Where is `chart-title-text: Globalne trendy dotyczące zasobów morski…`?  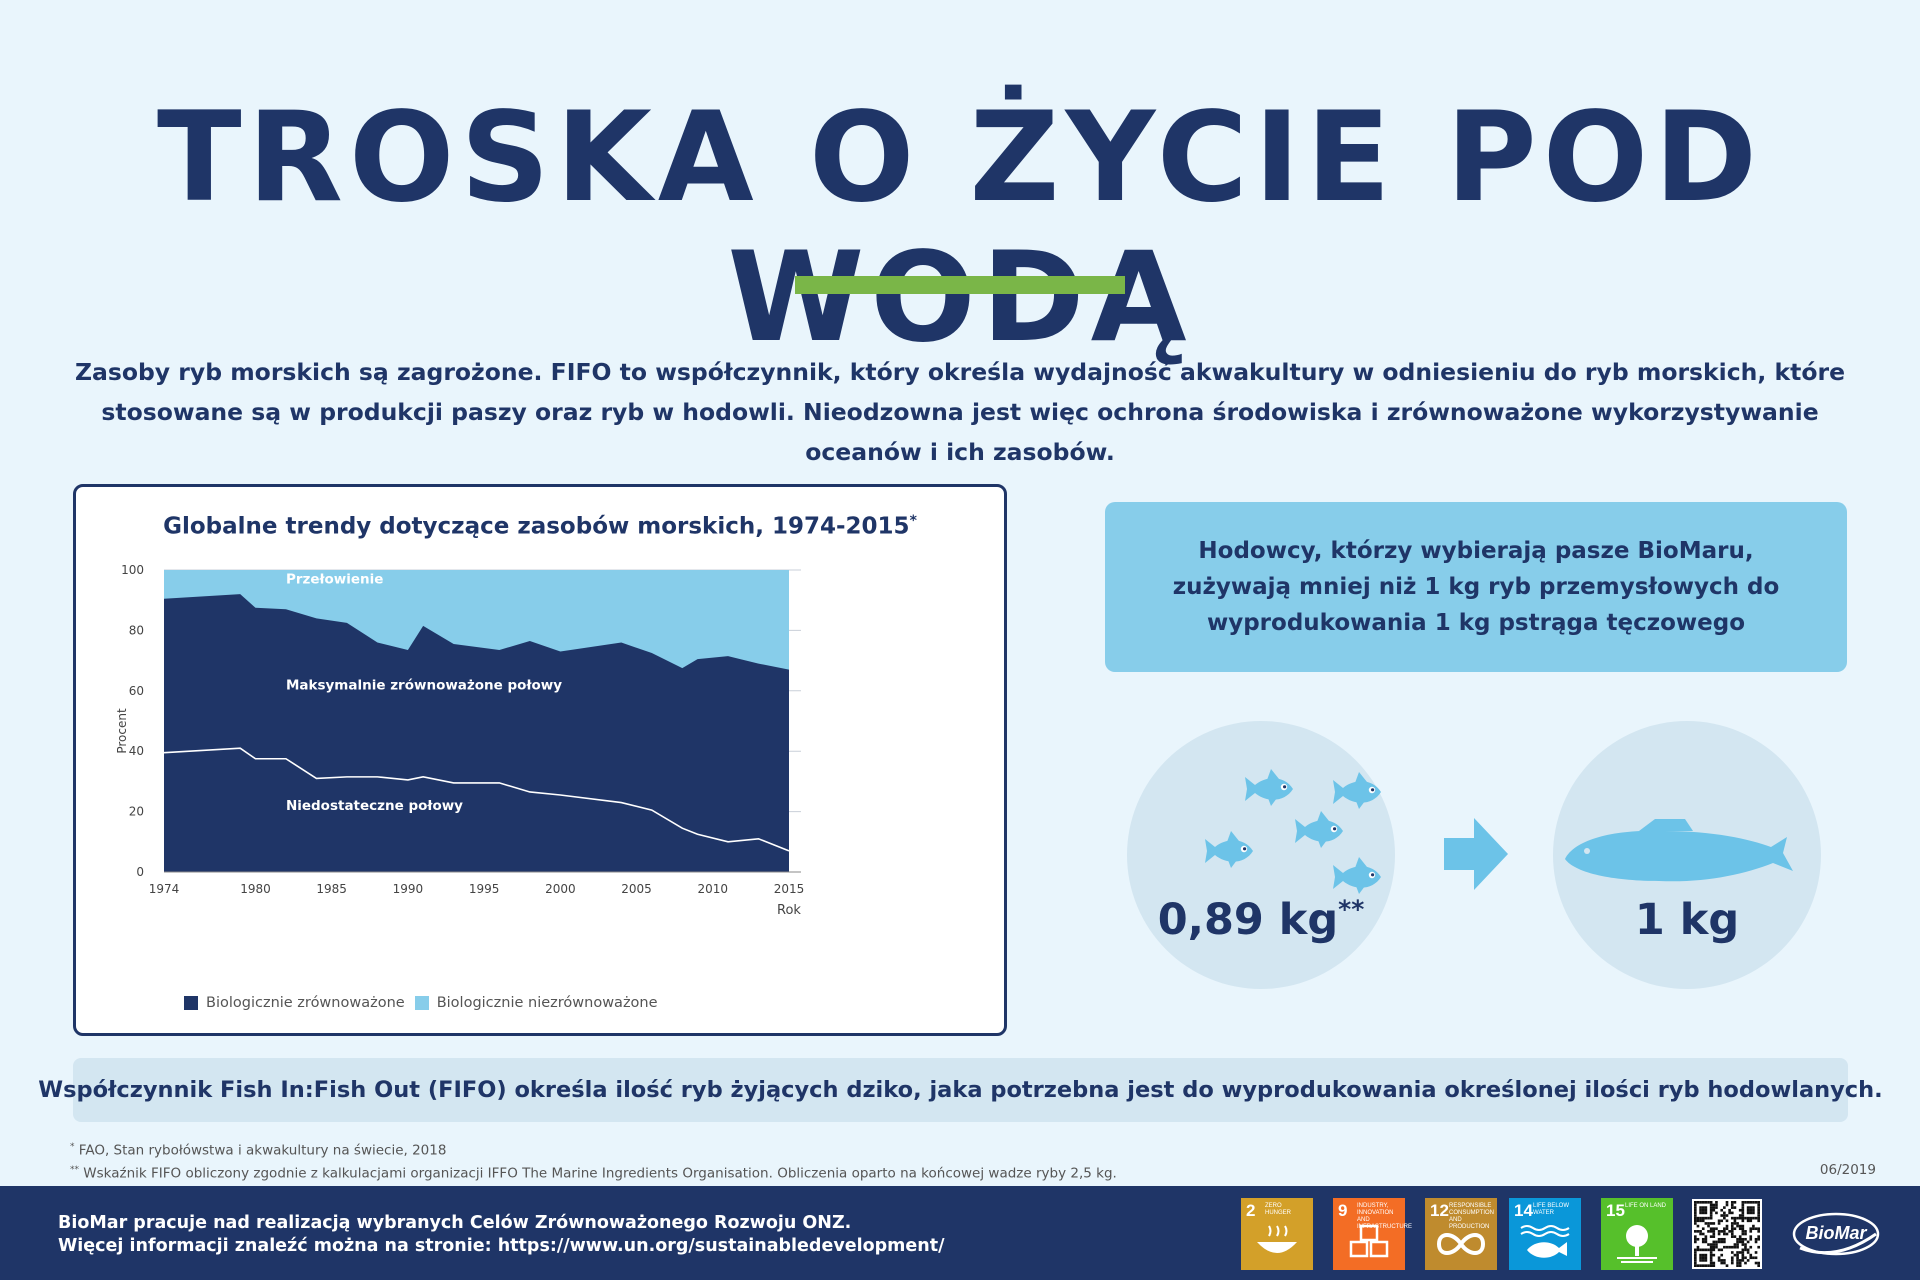
chart-title-text: Globalne trendy dotyczące zasobów morski… is located at coordinates (536, 526).